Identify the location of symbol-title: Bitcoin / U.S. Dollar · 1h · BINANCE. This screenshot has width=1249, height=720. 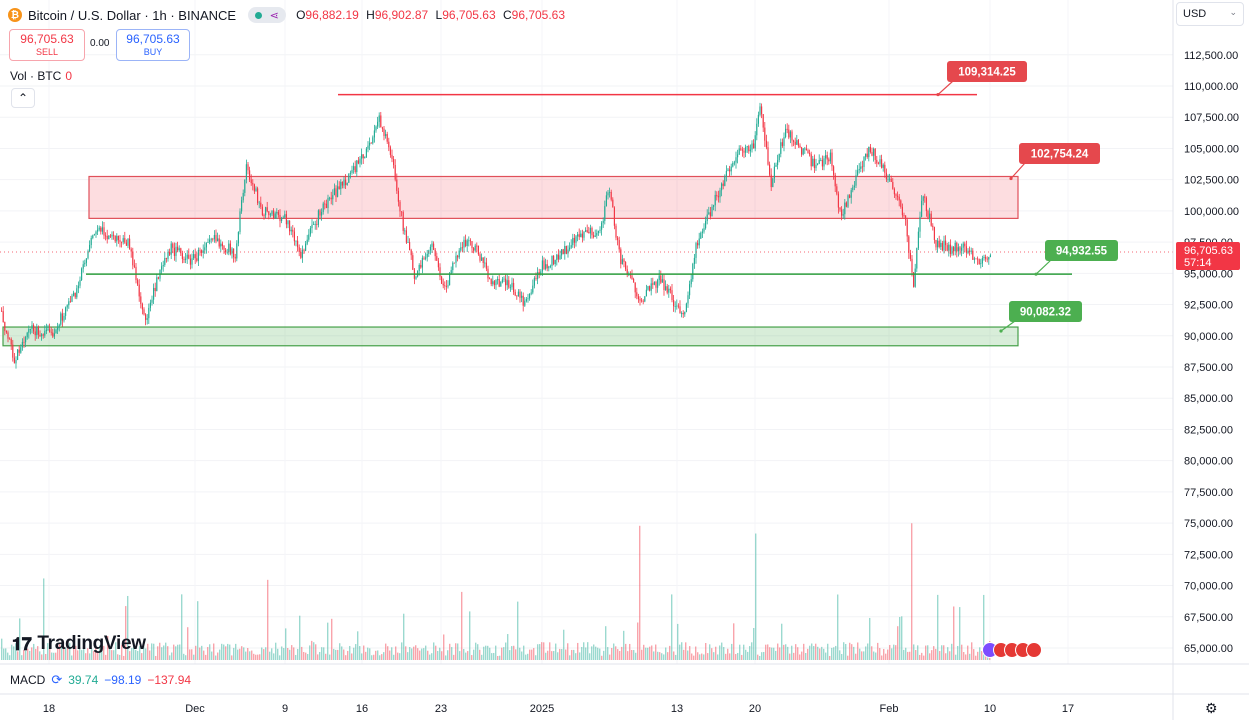
(132, 15).